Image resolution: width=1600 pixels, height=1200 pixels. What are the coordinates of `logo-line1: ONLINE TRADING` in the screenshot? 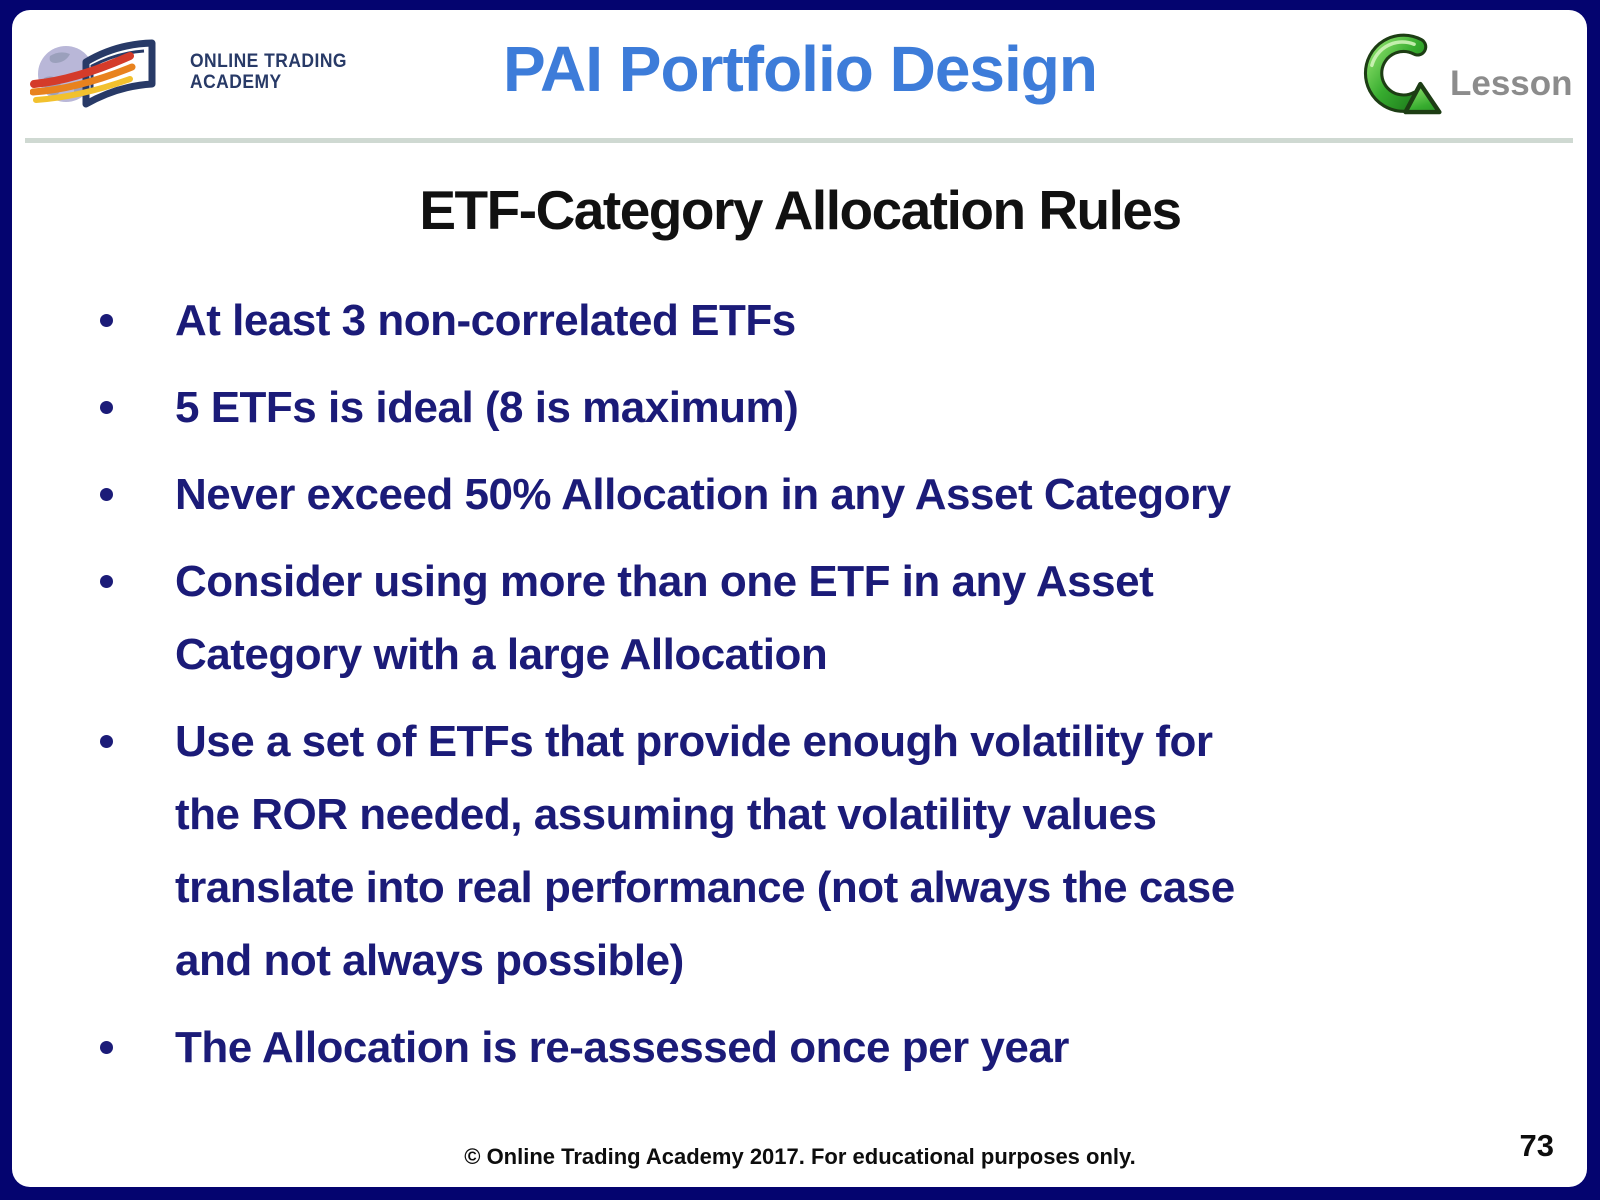 It's located at (268, 61).